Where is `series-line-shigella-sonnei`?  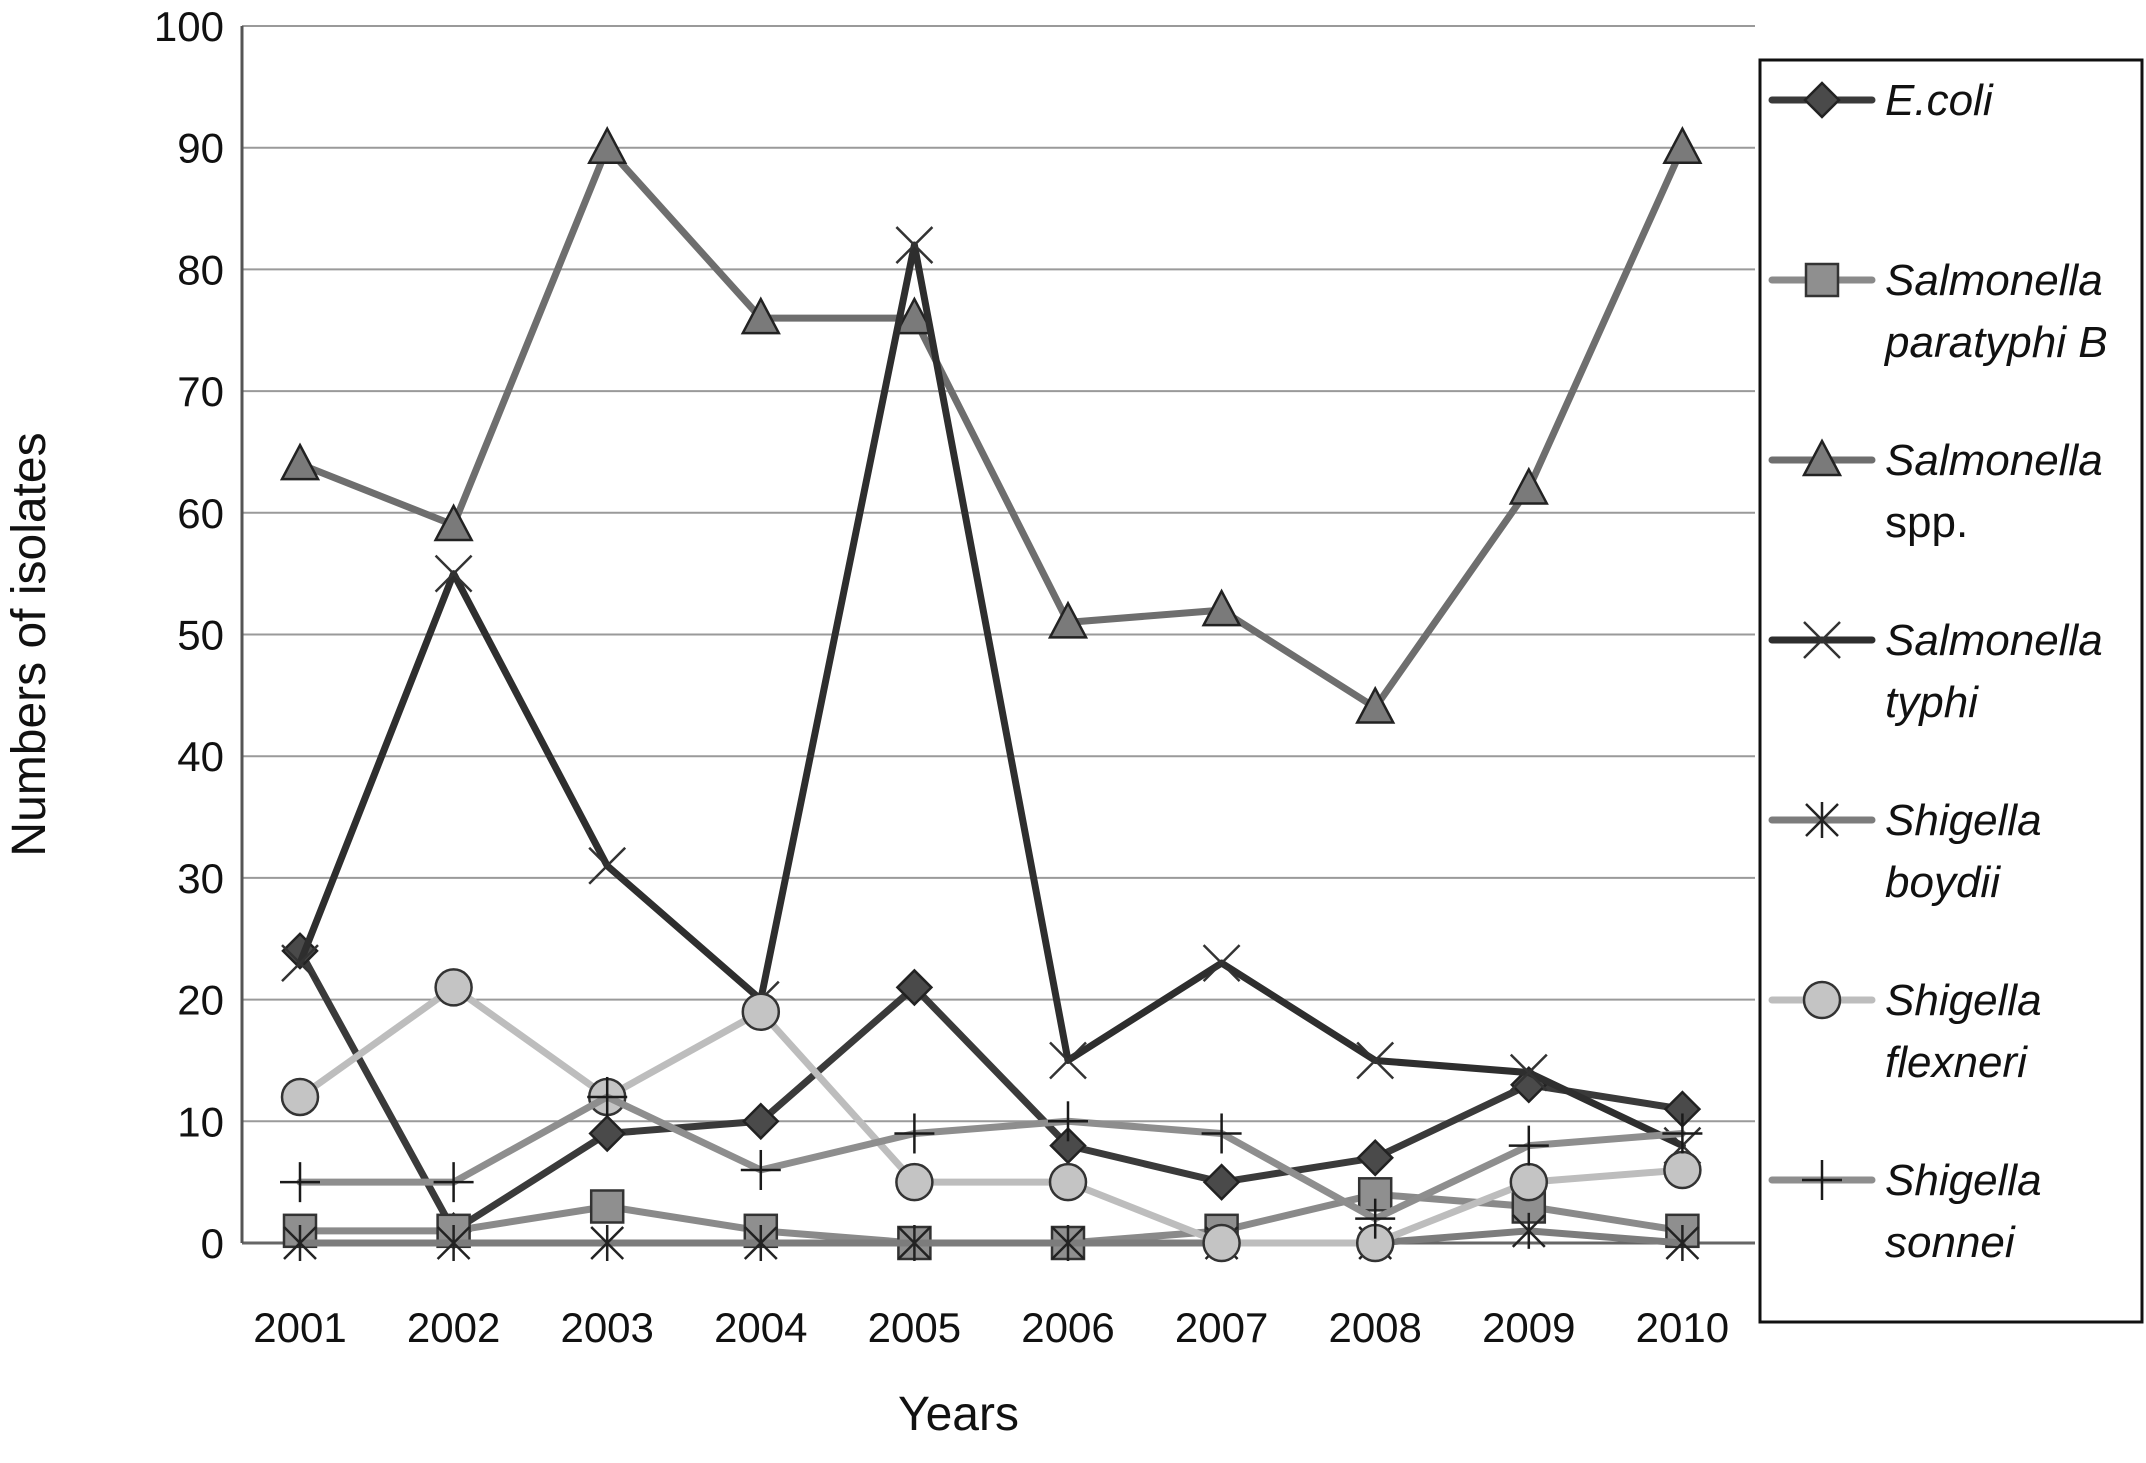 series-line-shigella-sonnei is located at coordinates (991, 1158).